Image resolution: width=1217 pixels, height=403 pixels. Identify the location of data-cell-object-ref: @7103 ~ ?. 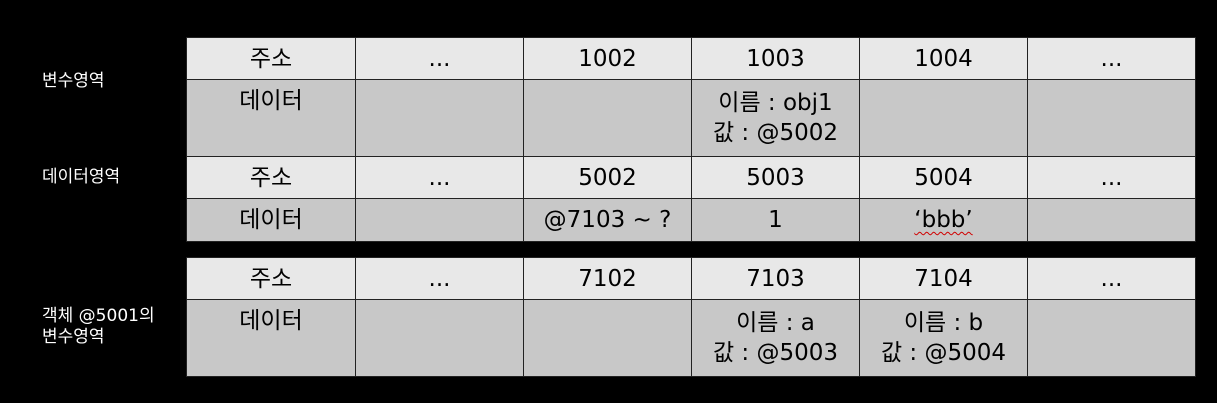
(607, 220).